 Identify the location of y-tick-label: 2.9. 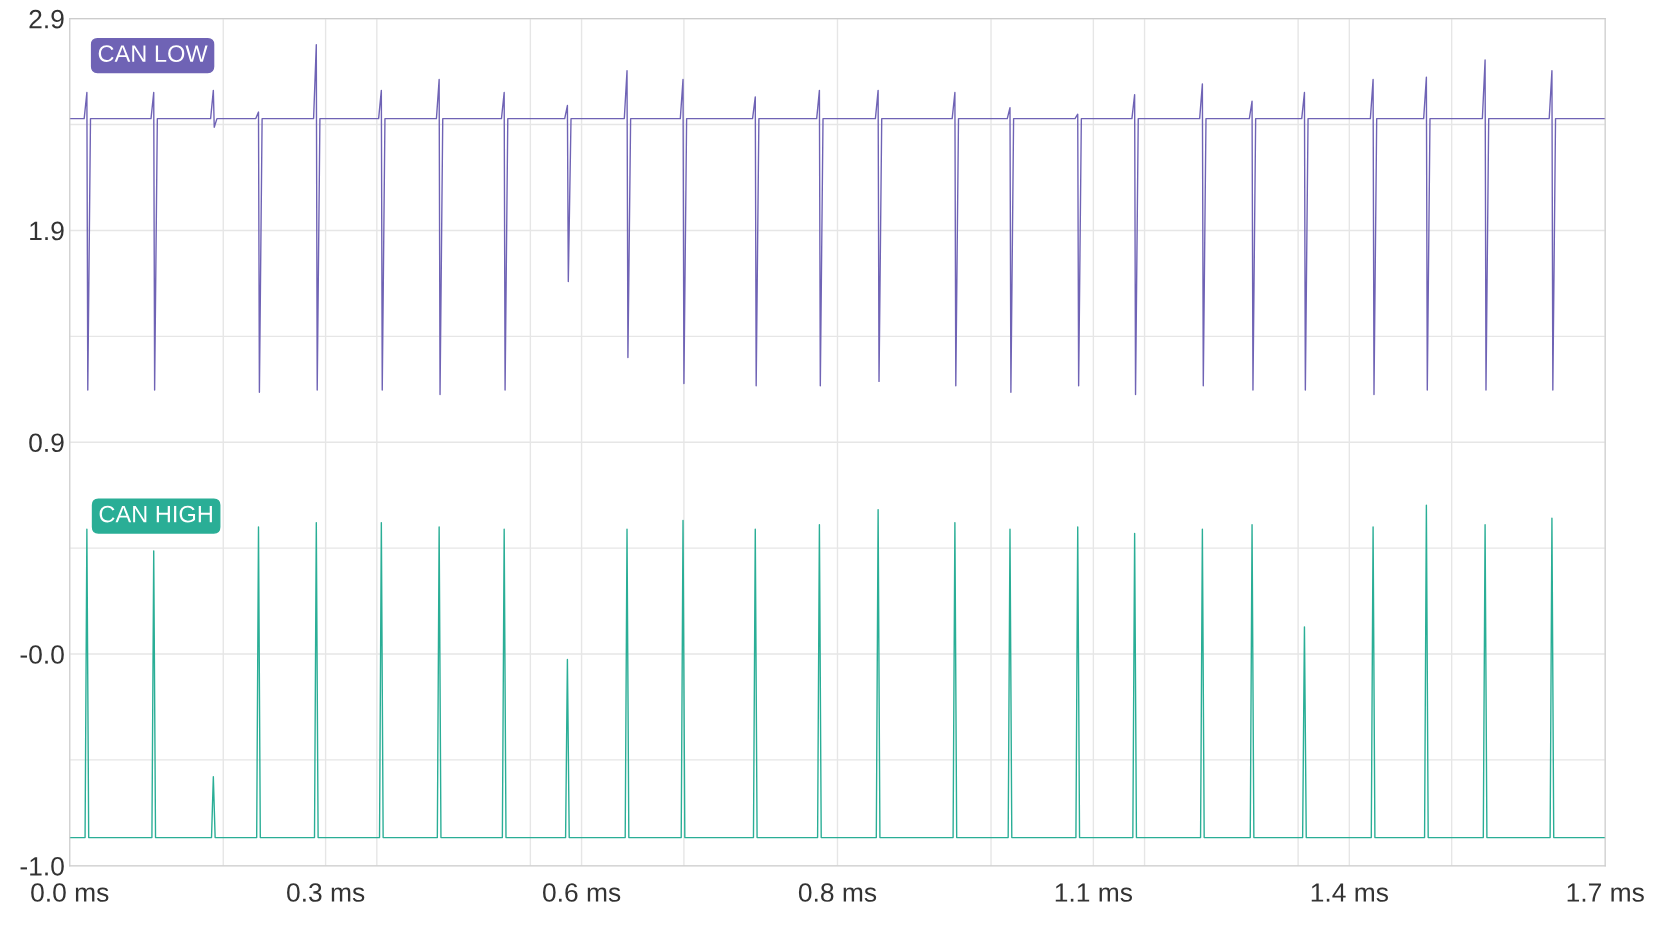
(46, 19).